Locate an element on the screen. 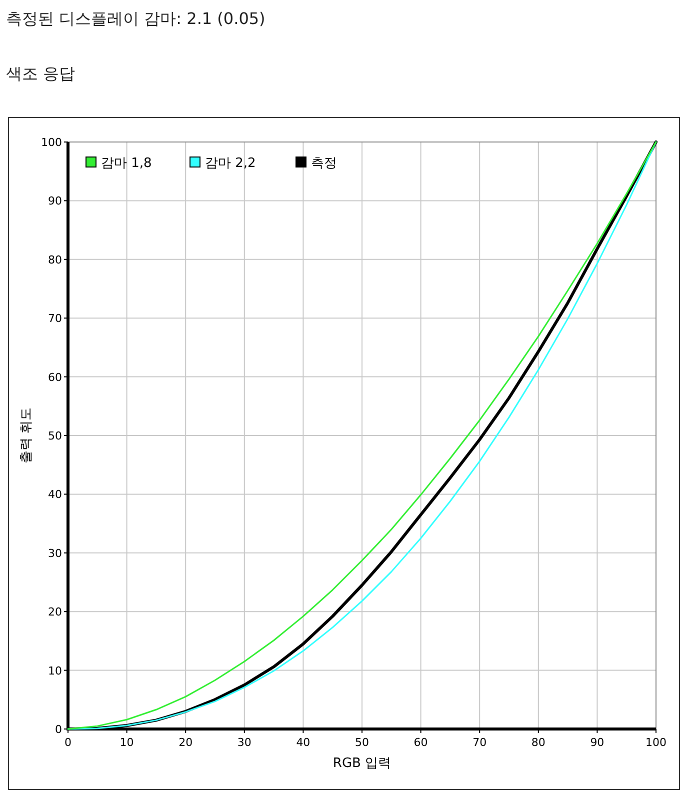 The height and width of the screenshot is (792, 687). x-tick-label: 70 is located at coordinates (479, 742).